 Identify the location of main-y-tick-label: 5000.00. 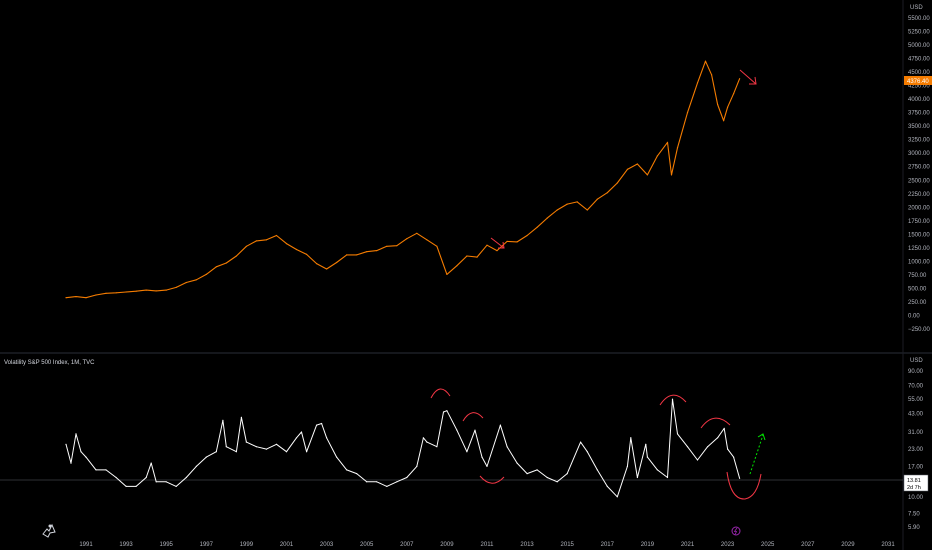
(919, 46).